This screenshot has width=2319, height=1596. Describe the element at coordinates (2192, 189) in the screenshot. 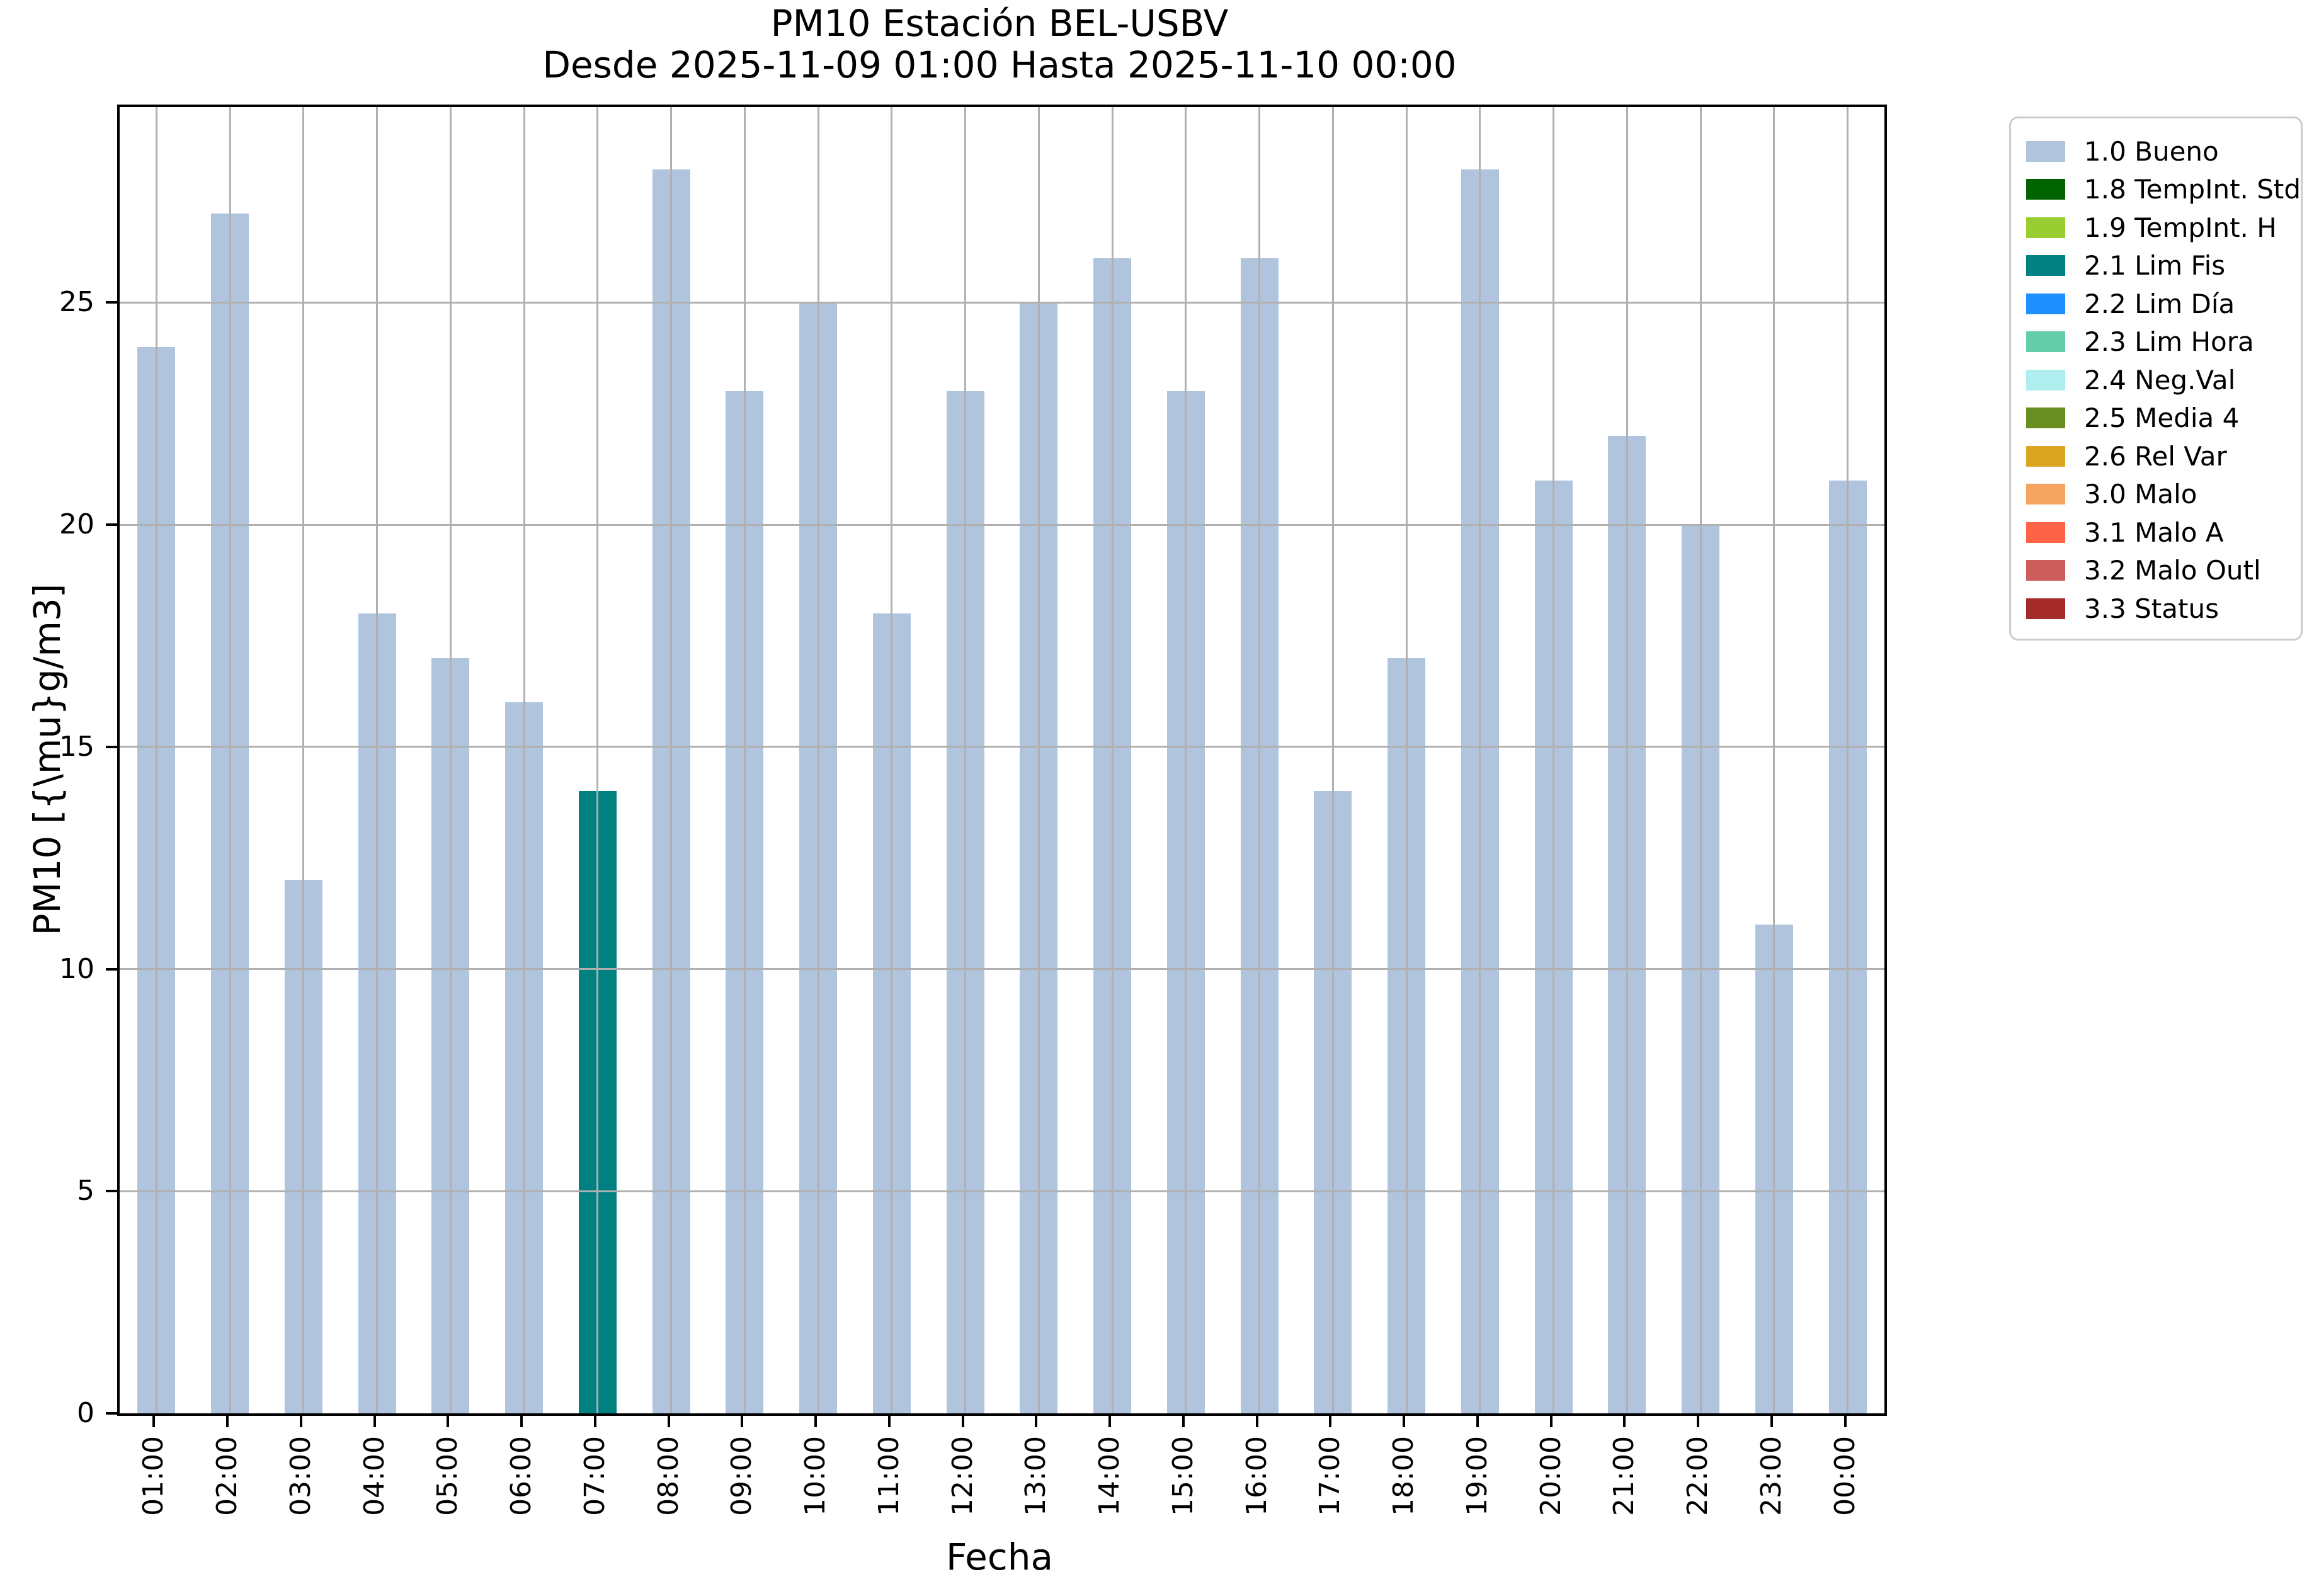

I see `legend-label: 1.8 TempInt. Std` at that location.